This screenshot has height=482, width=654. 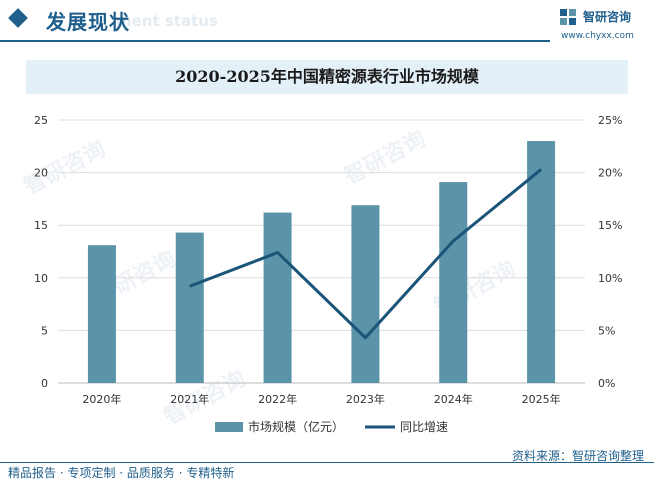 What do you see at coordinates (229, 427) in the screenshot?
I see `legend-swatch-bar` at bounding box center [229, 427].